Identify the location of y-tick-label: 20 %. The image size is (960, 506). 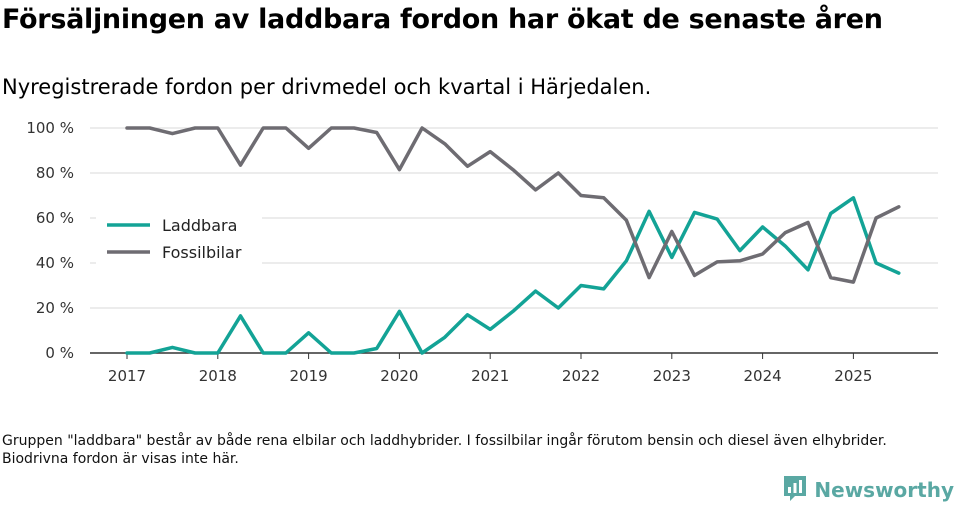
(55, 308).